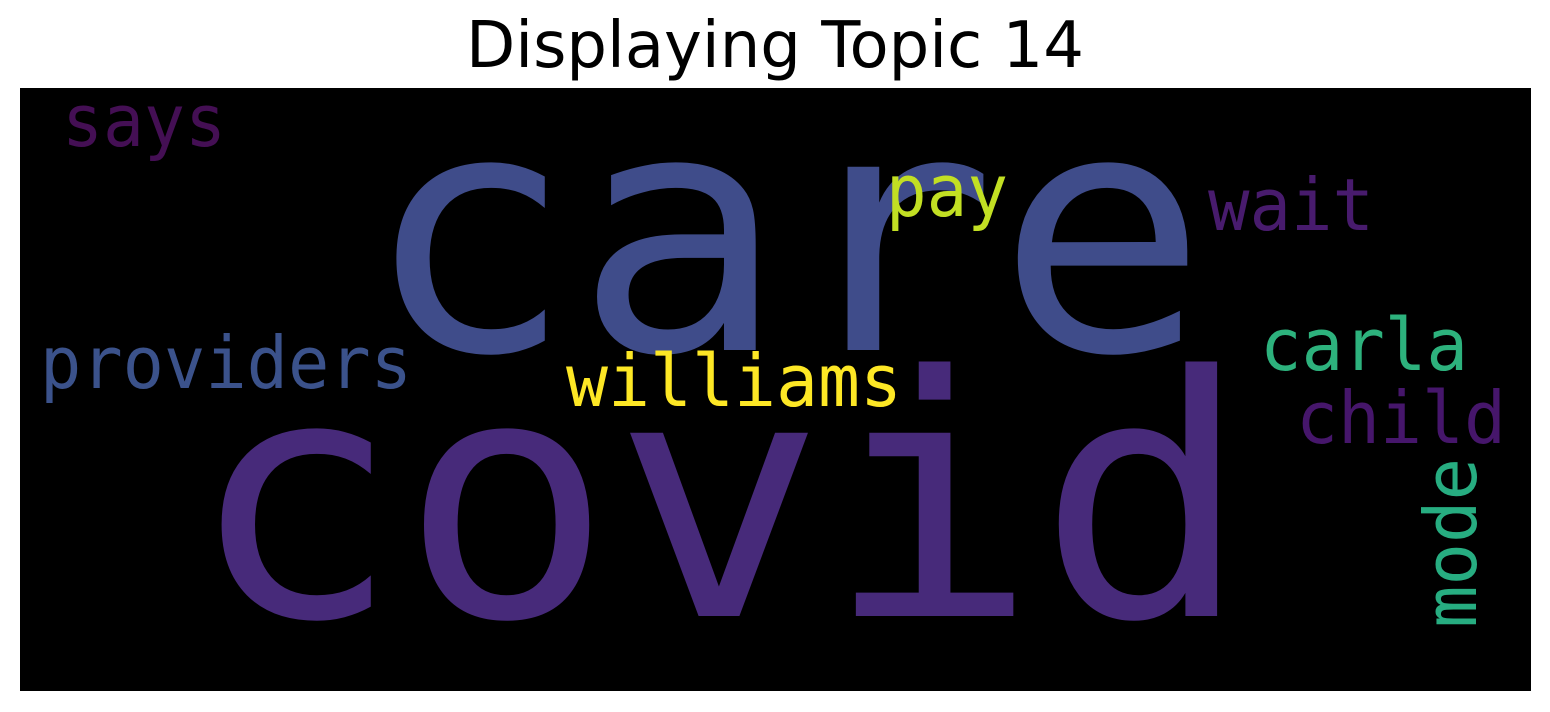  Describe the element at coordinates (1364, 345) in the screenshot. I see `word-carla: carla` at that location.